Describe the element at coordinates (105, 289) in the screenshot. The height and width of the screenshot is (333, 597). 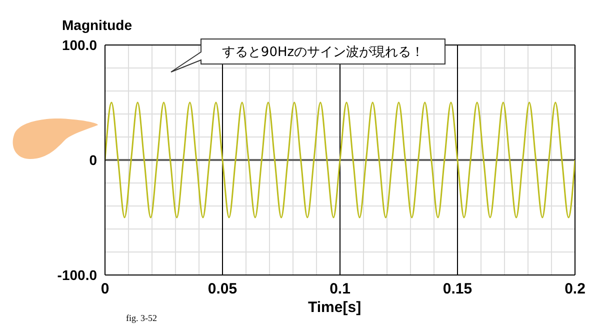
I see `x-tick-label: 0` at that location.